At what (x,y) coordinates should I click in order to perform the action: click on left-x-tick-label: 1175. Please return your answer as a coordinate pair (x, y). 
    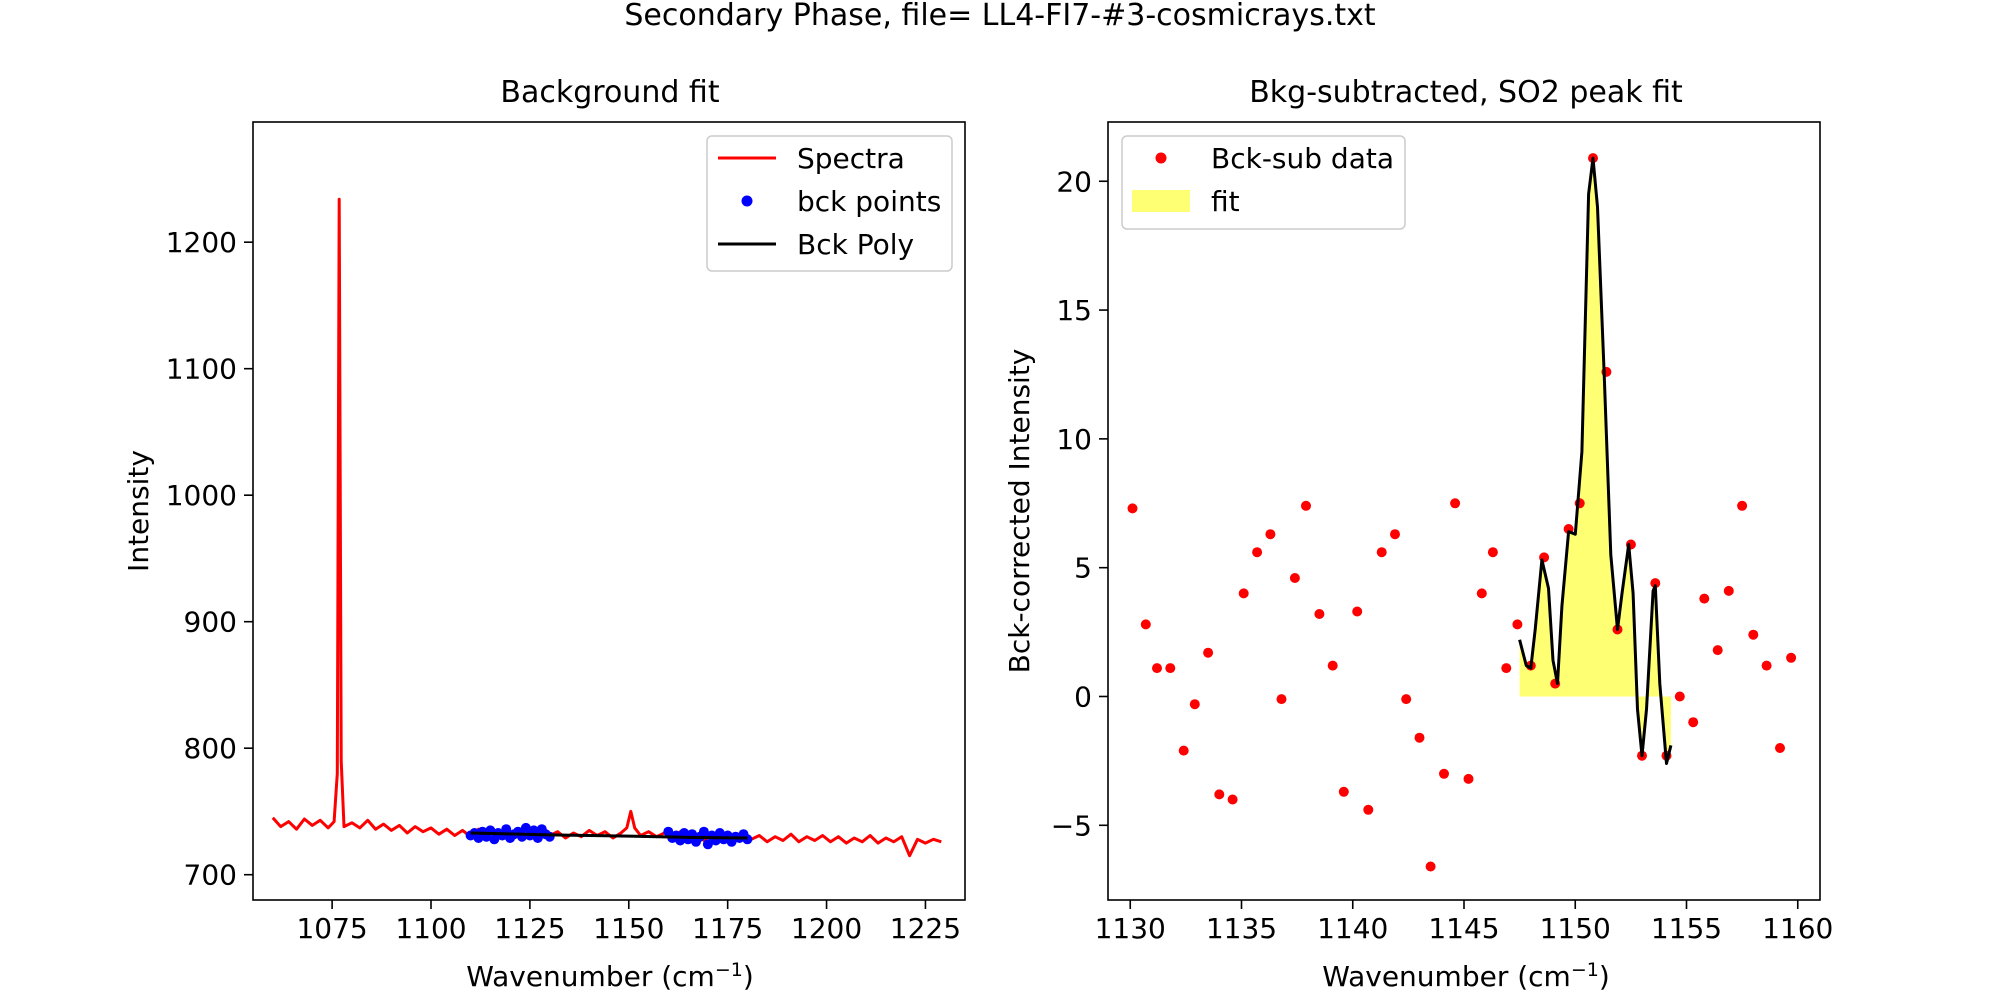
    Looking at the image, I should click on (727, 928).